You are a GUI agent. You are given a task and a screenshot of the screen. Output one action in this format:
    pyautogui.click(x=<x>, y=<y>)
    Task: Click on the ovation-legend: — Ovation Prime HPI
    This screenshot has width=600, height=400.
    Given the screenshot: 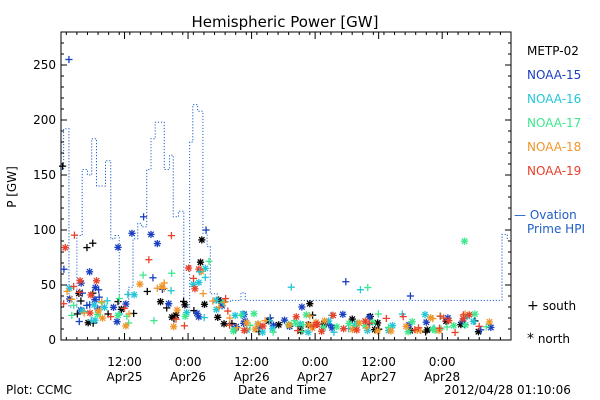 What is the action you would take?
    pyautogui.click(x=549, y=222)
    